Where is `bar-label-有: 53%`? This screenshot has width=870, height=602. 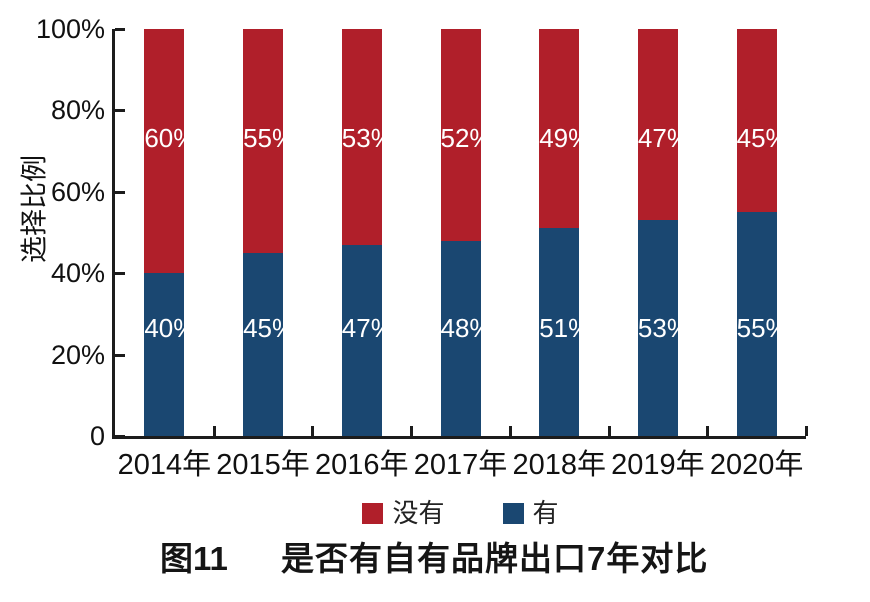
bar-label-有: 53% is located at coordinates (663, 328).